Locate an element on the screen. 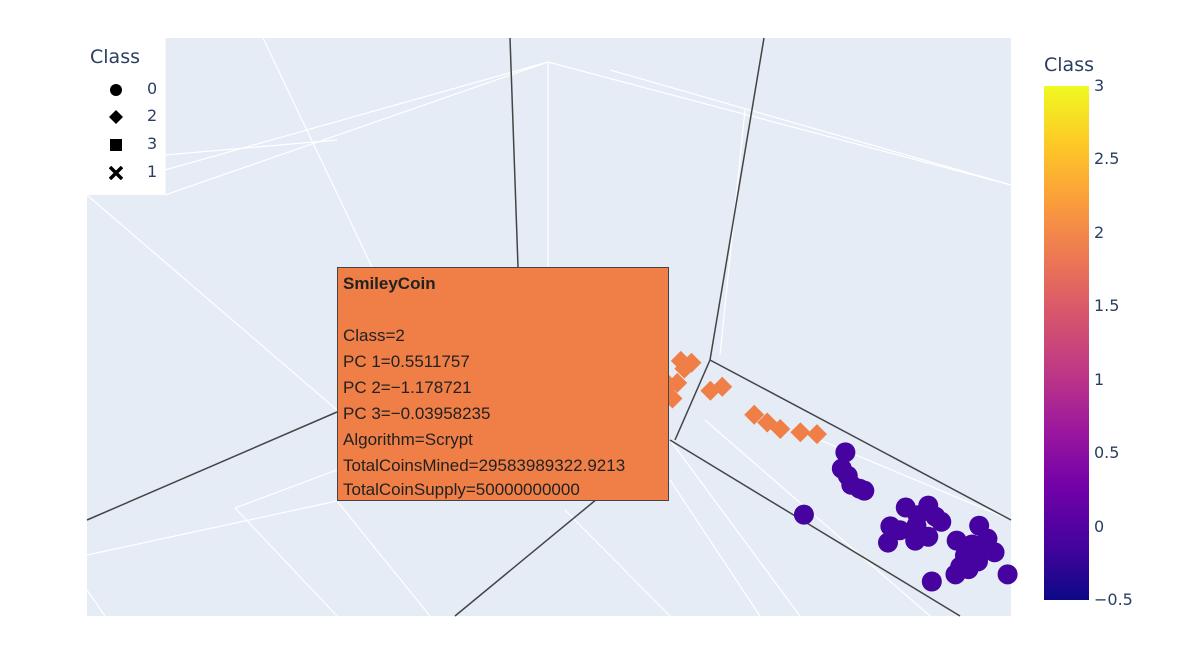 The height and width of the screenshot is (649, 1184). colorbar-tick-label: 1.5 is located at coordinates (1107, 306).